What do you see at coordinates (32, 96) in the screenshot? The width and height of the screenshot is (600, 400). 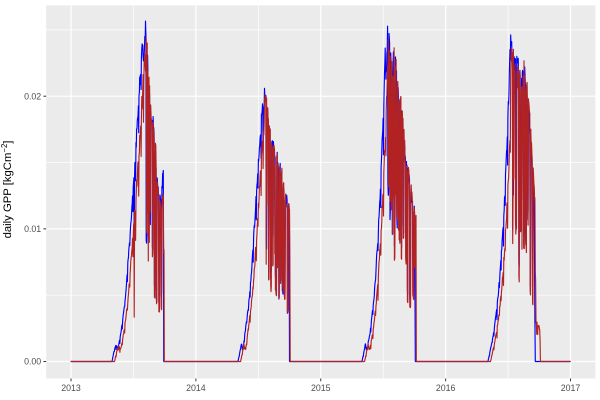 I see `svg-text: 0.02` at bounding box center [32, 96].